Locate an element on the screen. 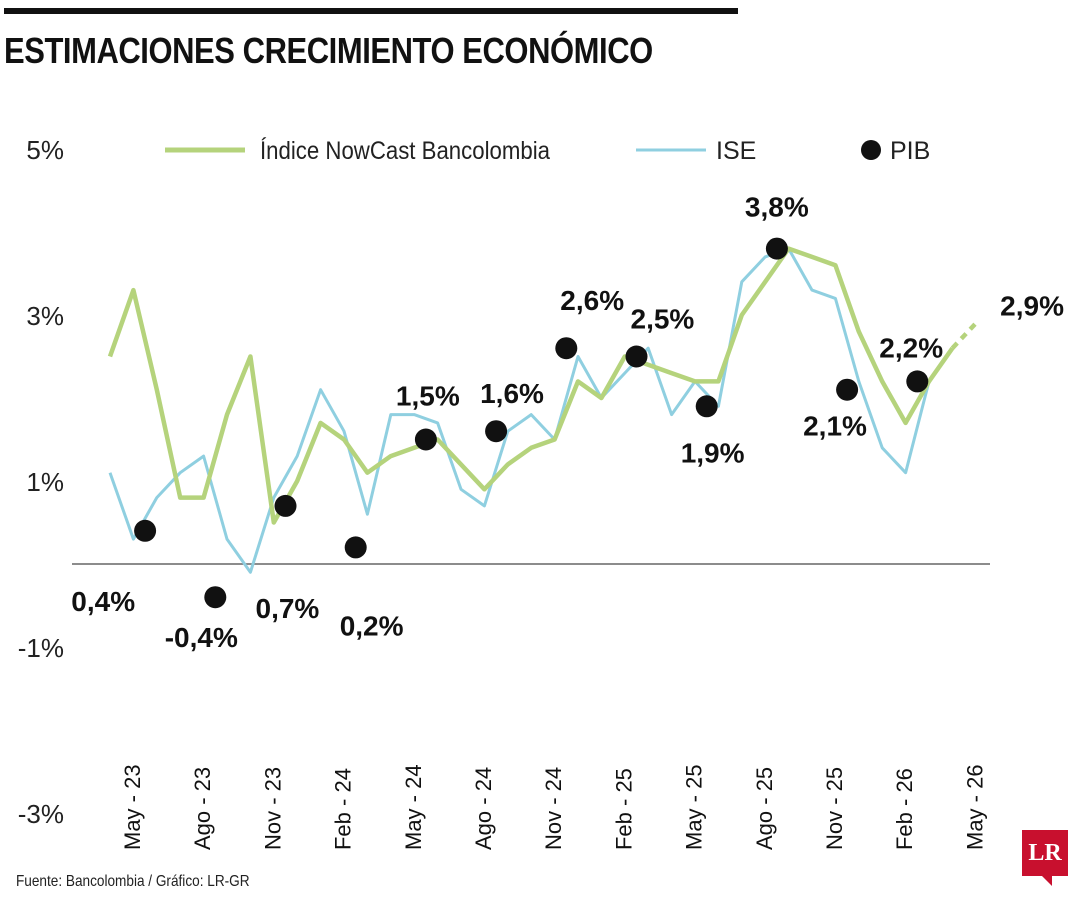 Image resolution: width=1080 pixels, height=900 pixels. y-tick-label: -1% is located at coordinates (41, 648).